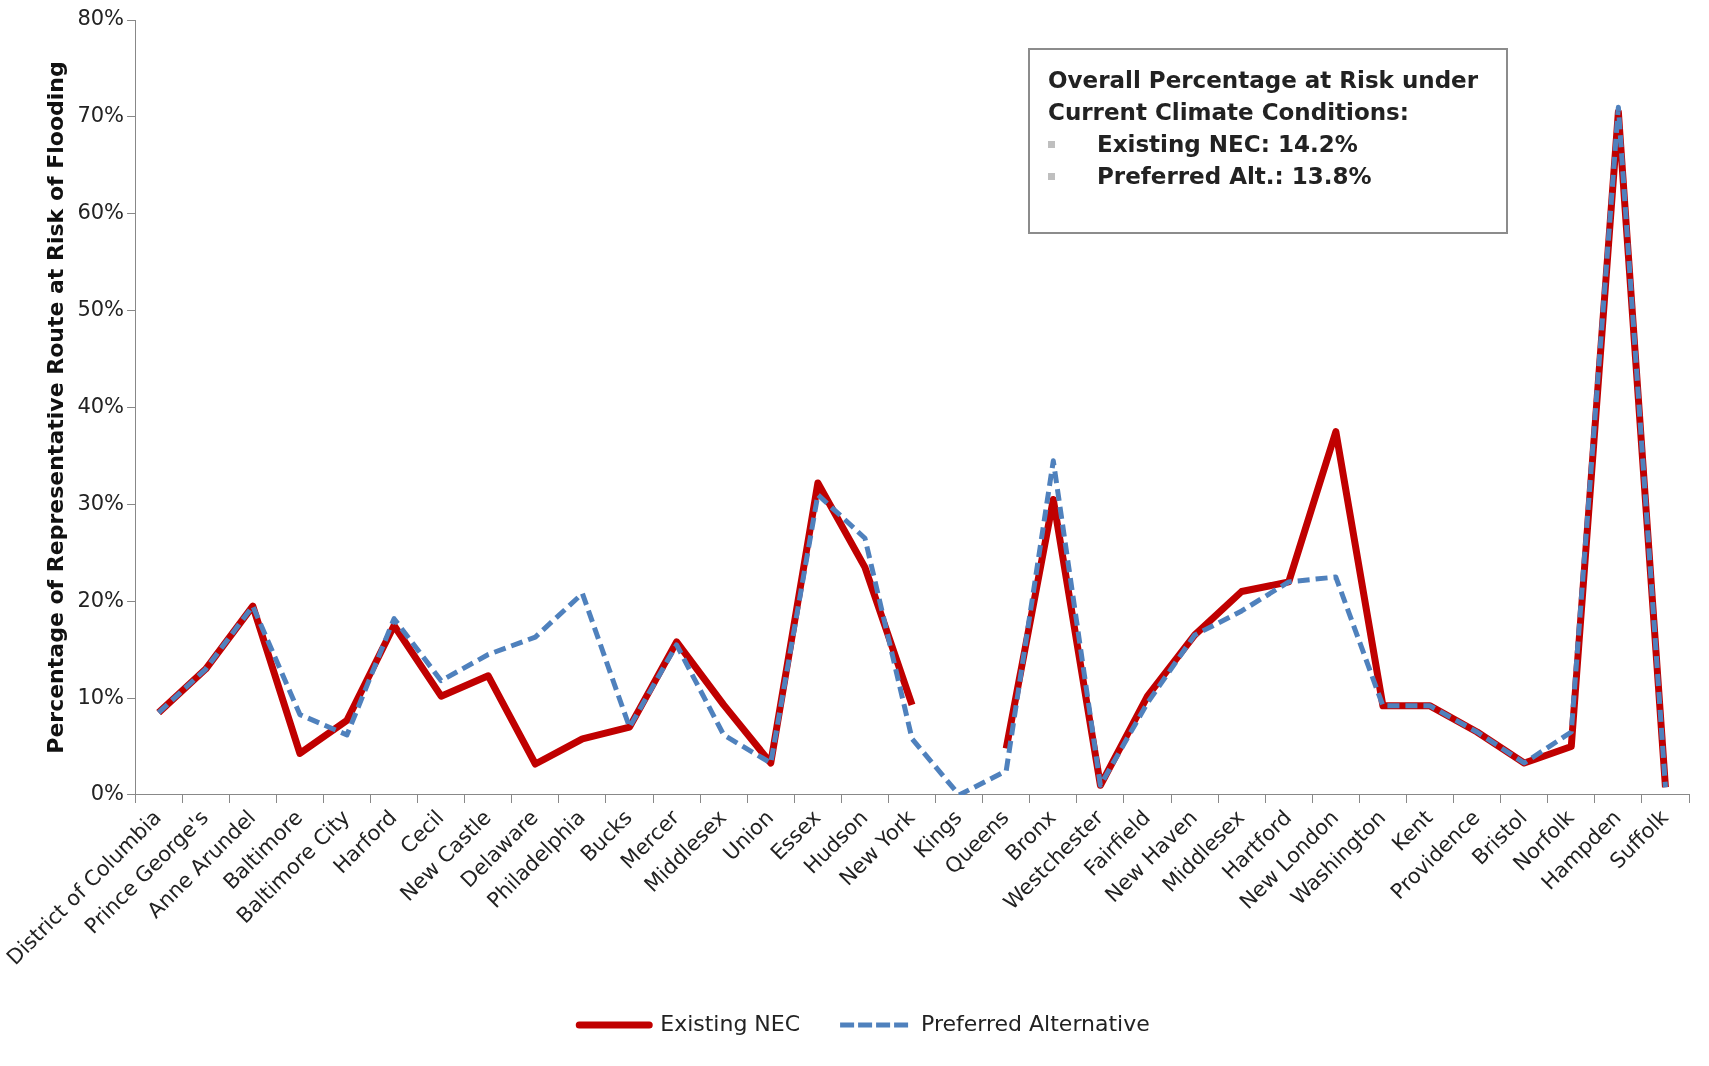  What do you see at coordinates (55, 407) in the screenshot?
I see `y-axis-title: Percentage of Representative Route at Risk of Flooding` at bounding box center [55, 407].